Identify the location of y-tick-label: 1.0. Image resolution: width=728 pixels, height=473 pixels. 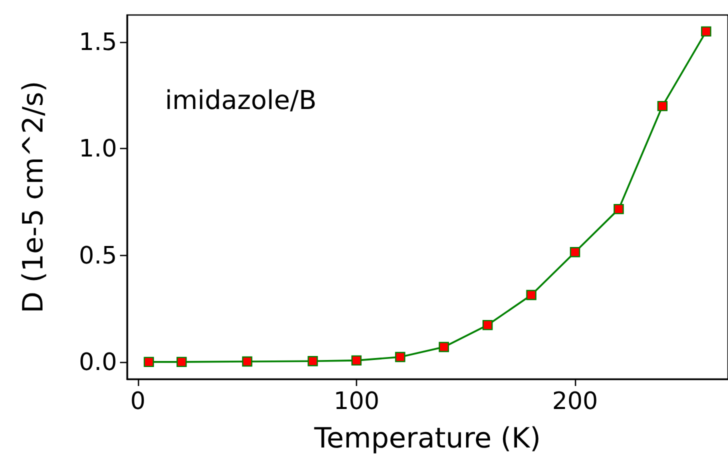
(97, 148).